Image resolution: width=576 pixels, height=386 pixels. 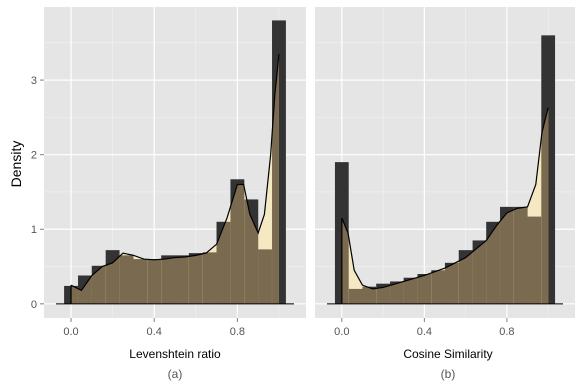 I want to click on panel-a-y-tick-label: 0, so click(x=34, y=305).